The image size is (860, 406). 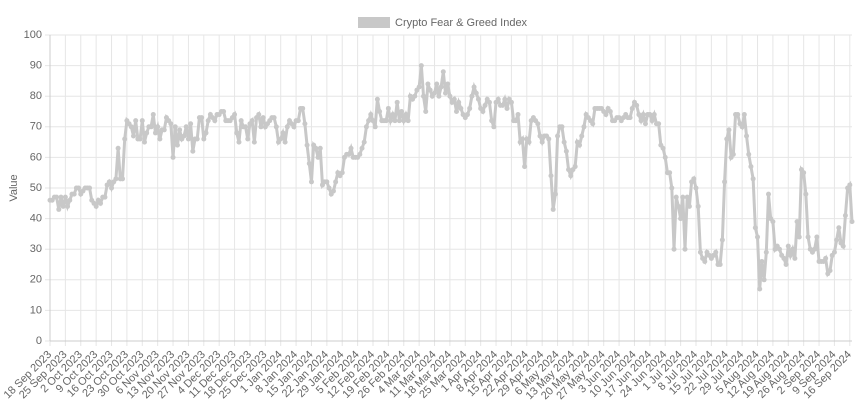 What do you see at coordinates (36, 157) in the screenshot?
I see `y-tick-label: 60` at bounding box center [36, 157].